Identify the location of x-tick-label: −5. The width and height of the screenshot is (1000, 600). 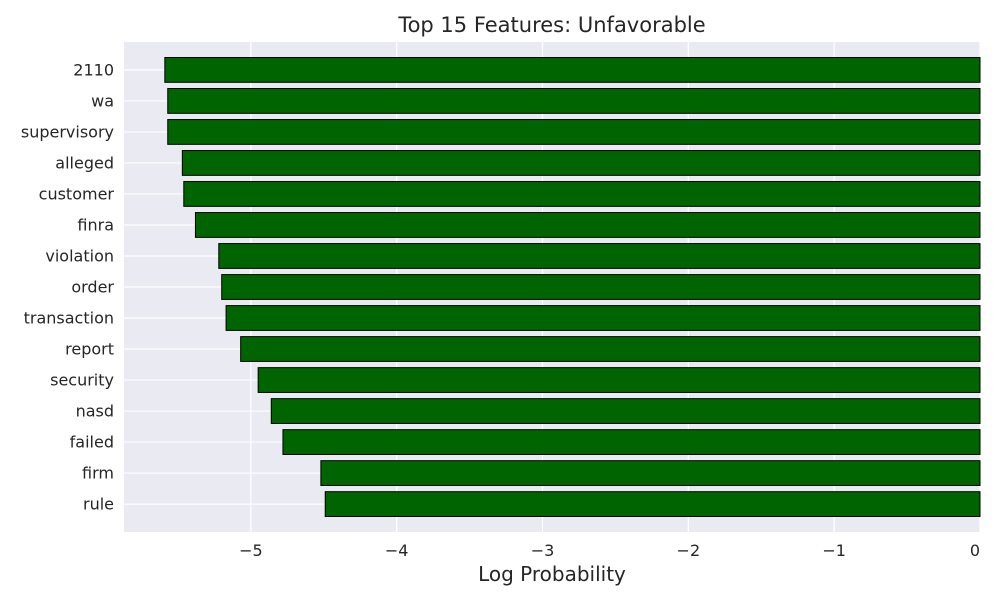
(251, 550).